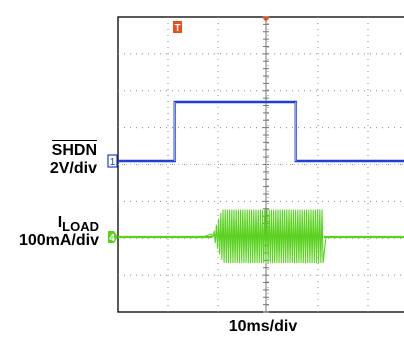 The image size is (404, 337). Describe the element at coordinates (266, 19) in the screenshot. I see `trigger-position-marker` at that location.